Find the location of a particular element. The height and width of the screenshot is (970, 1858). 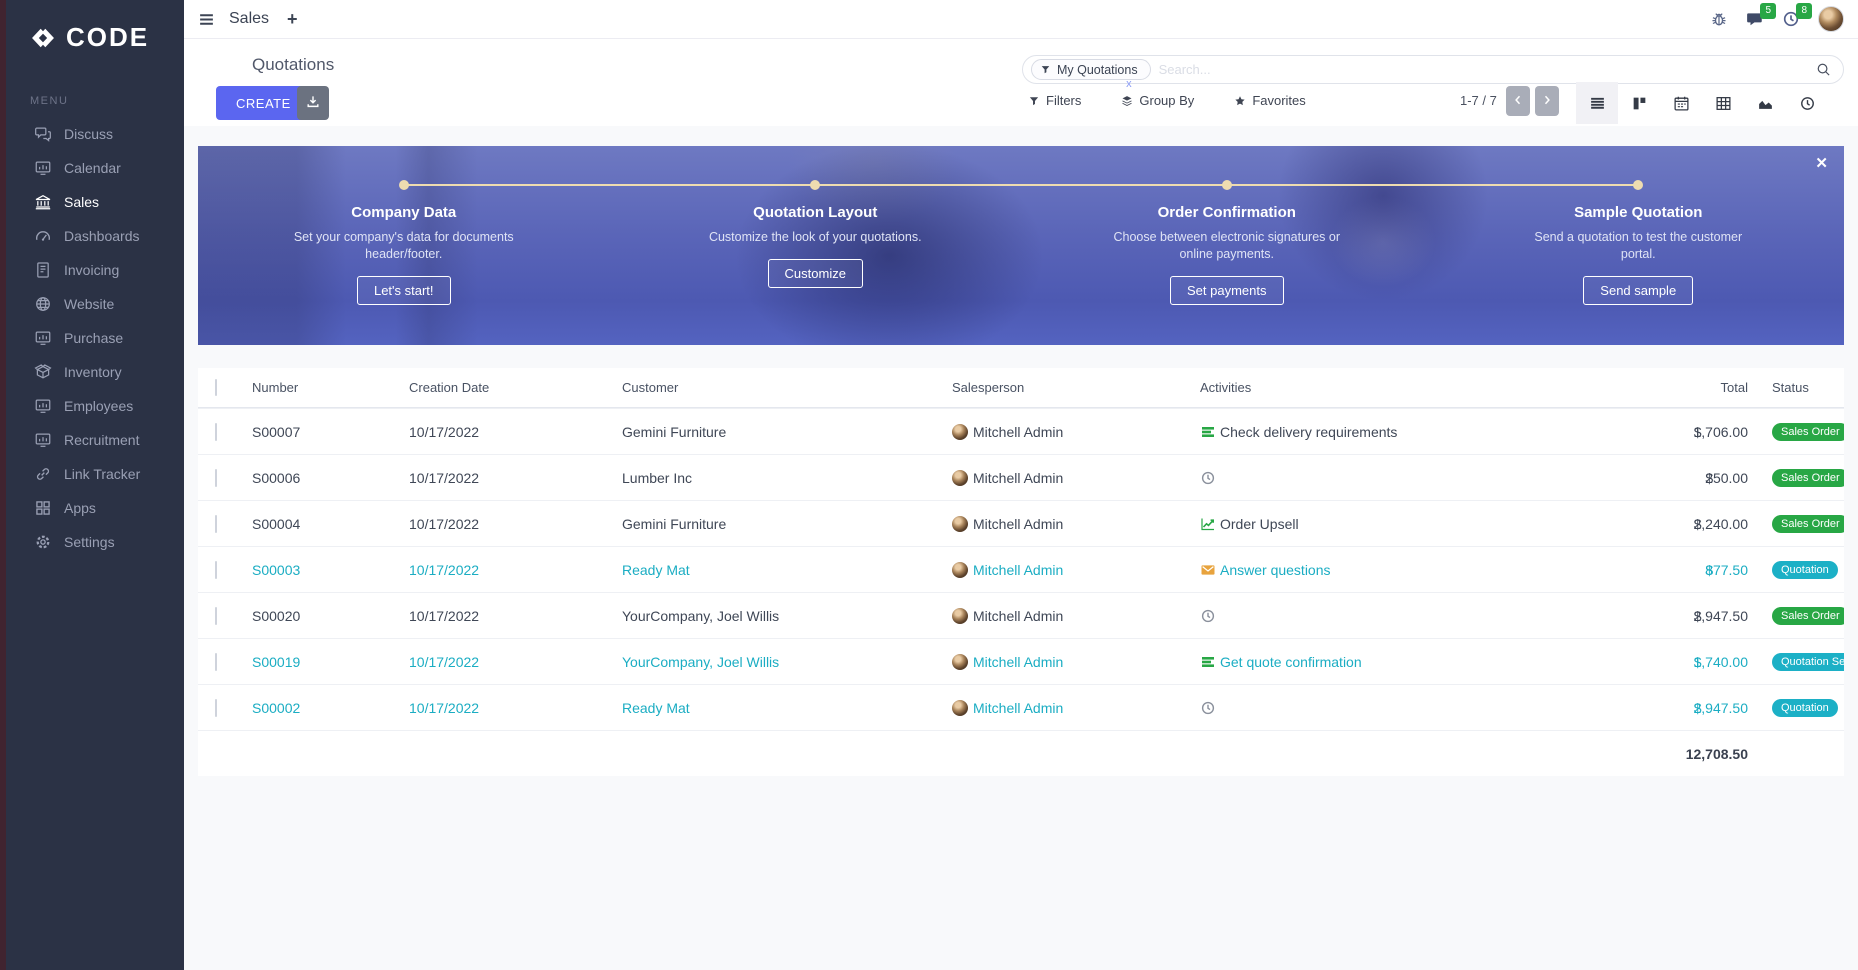

sidebar-item-website: Website is located at coordinates (95, 304).